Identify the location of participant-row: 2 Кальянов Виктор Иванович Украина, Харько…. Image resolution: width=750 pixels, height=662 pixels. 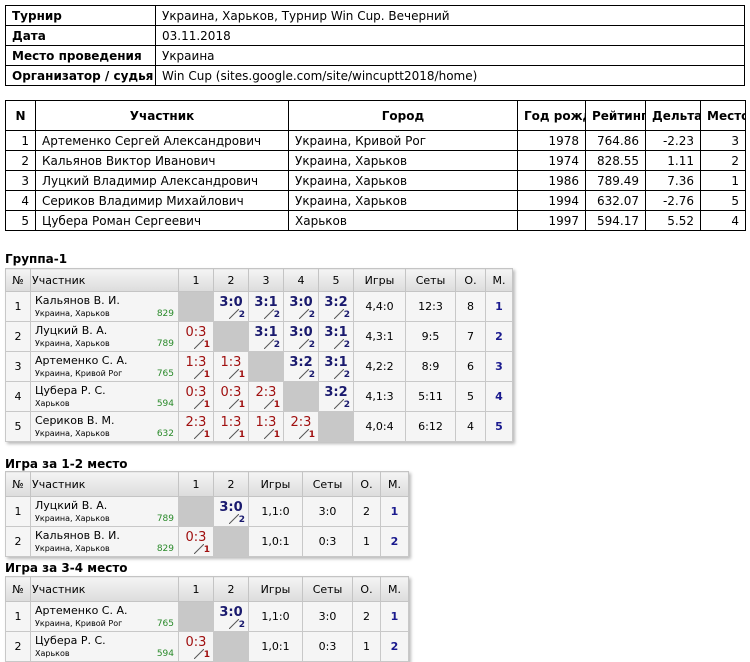
(375, 160).